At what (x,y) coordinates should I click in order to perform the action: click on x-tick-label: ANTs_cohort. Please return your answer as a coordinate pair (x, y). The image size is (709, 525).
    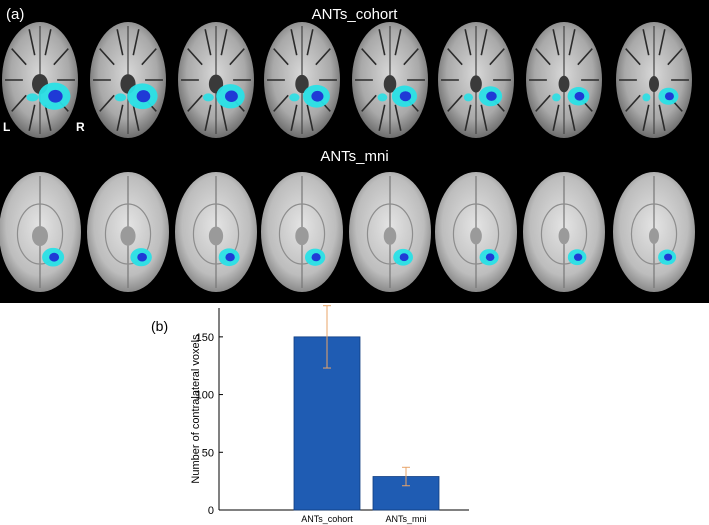
    Looking at the image, I should click on (327, 519).